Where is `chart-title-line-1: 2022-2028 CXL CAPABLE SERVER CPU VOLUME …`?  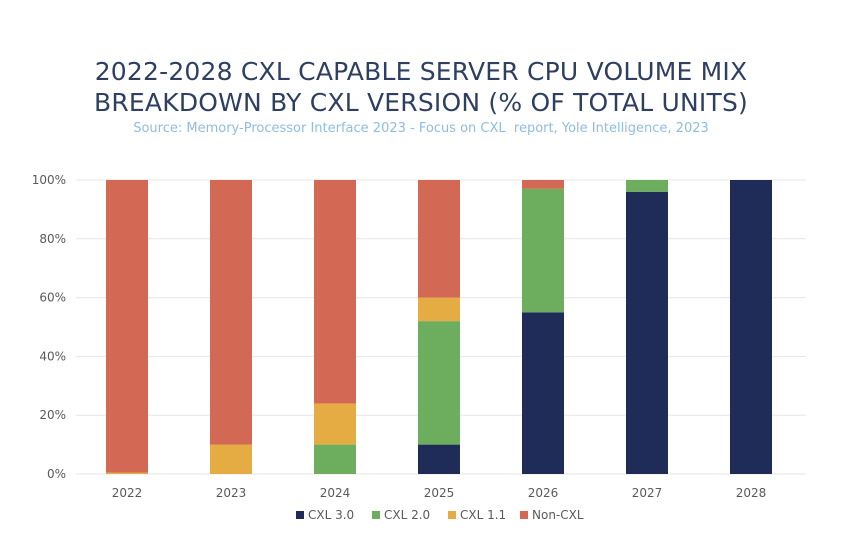 chart-title-line-1: 2022-2028 CXL CAPABLE SERVER CPU VOLUME … is located at coordinates (421, 71).